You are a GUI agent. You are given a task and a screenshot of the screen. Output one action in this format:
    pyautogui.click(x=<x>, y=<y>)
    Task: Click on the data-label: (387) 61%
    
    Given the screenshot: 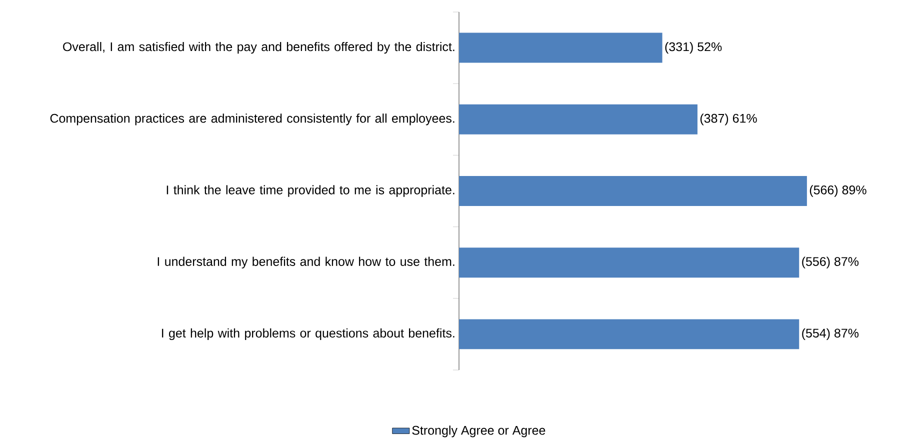 What is the action you would take?
    pyautogui.click(x=728, y=120)
    